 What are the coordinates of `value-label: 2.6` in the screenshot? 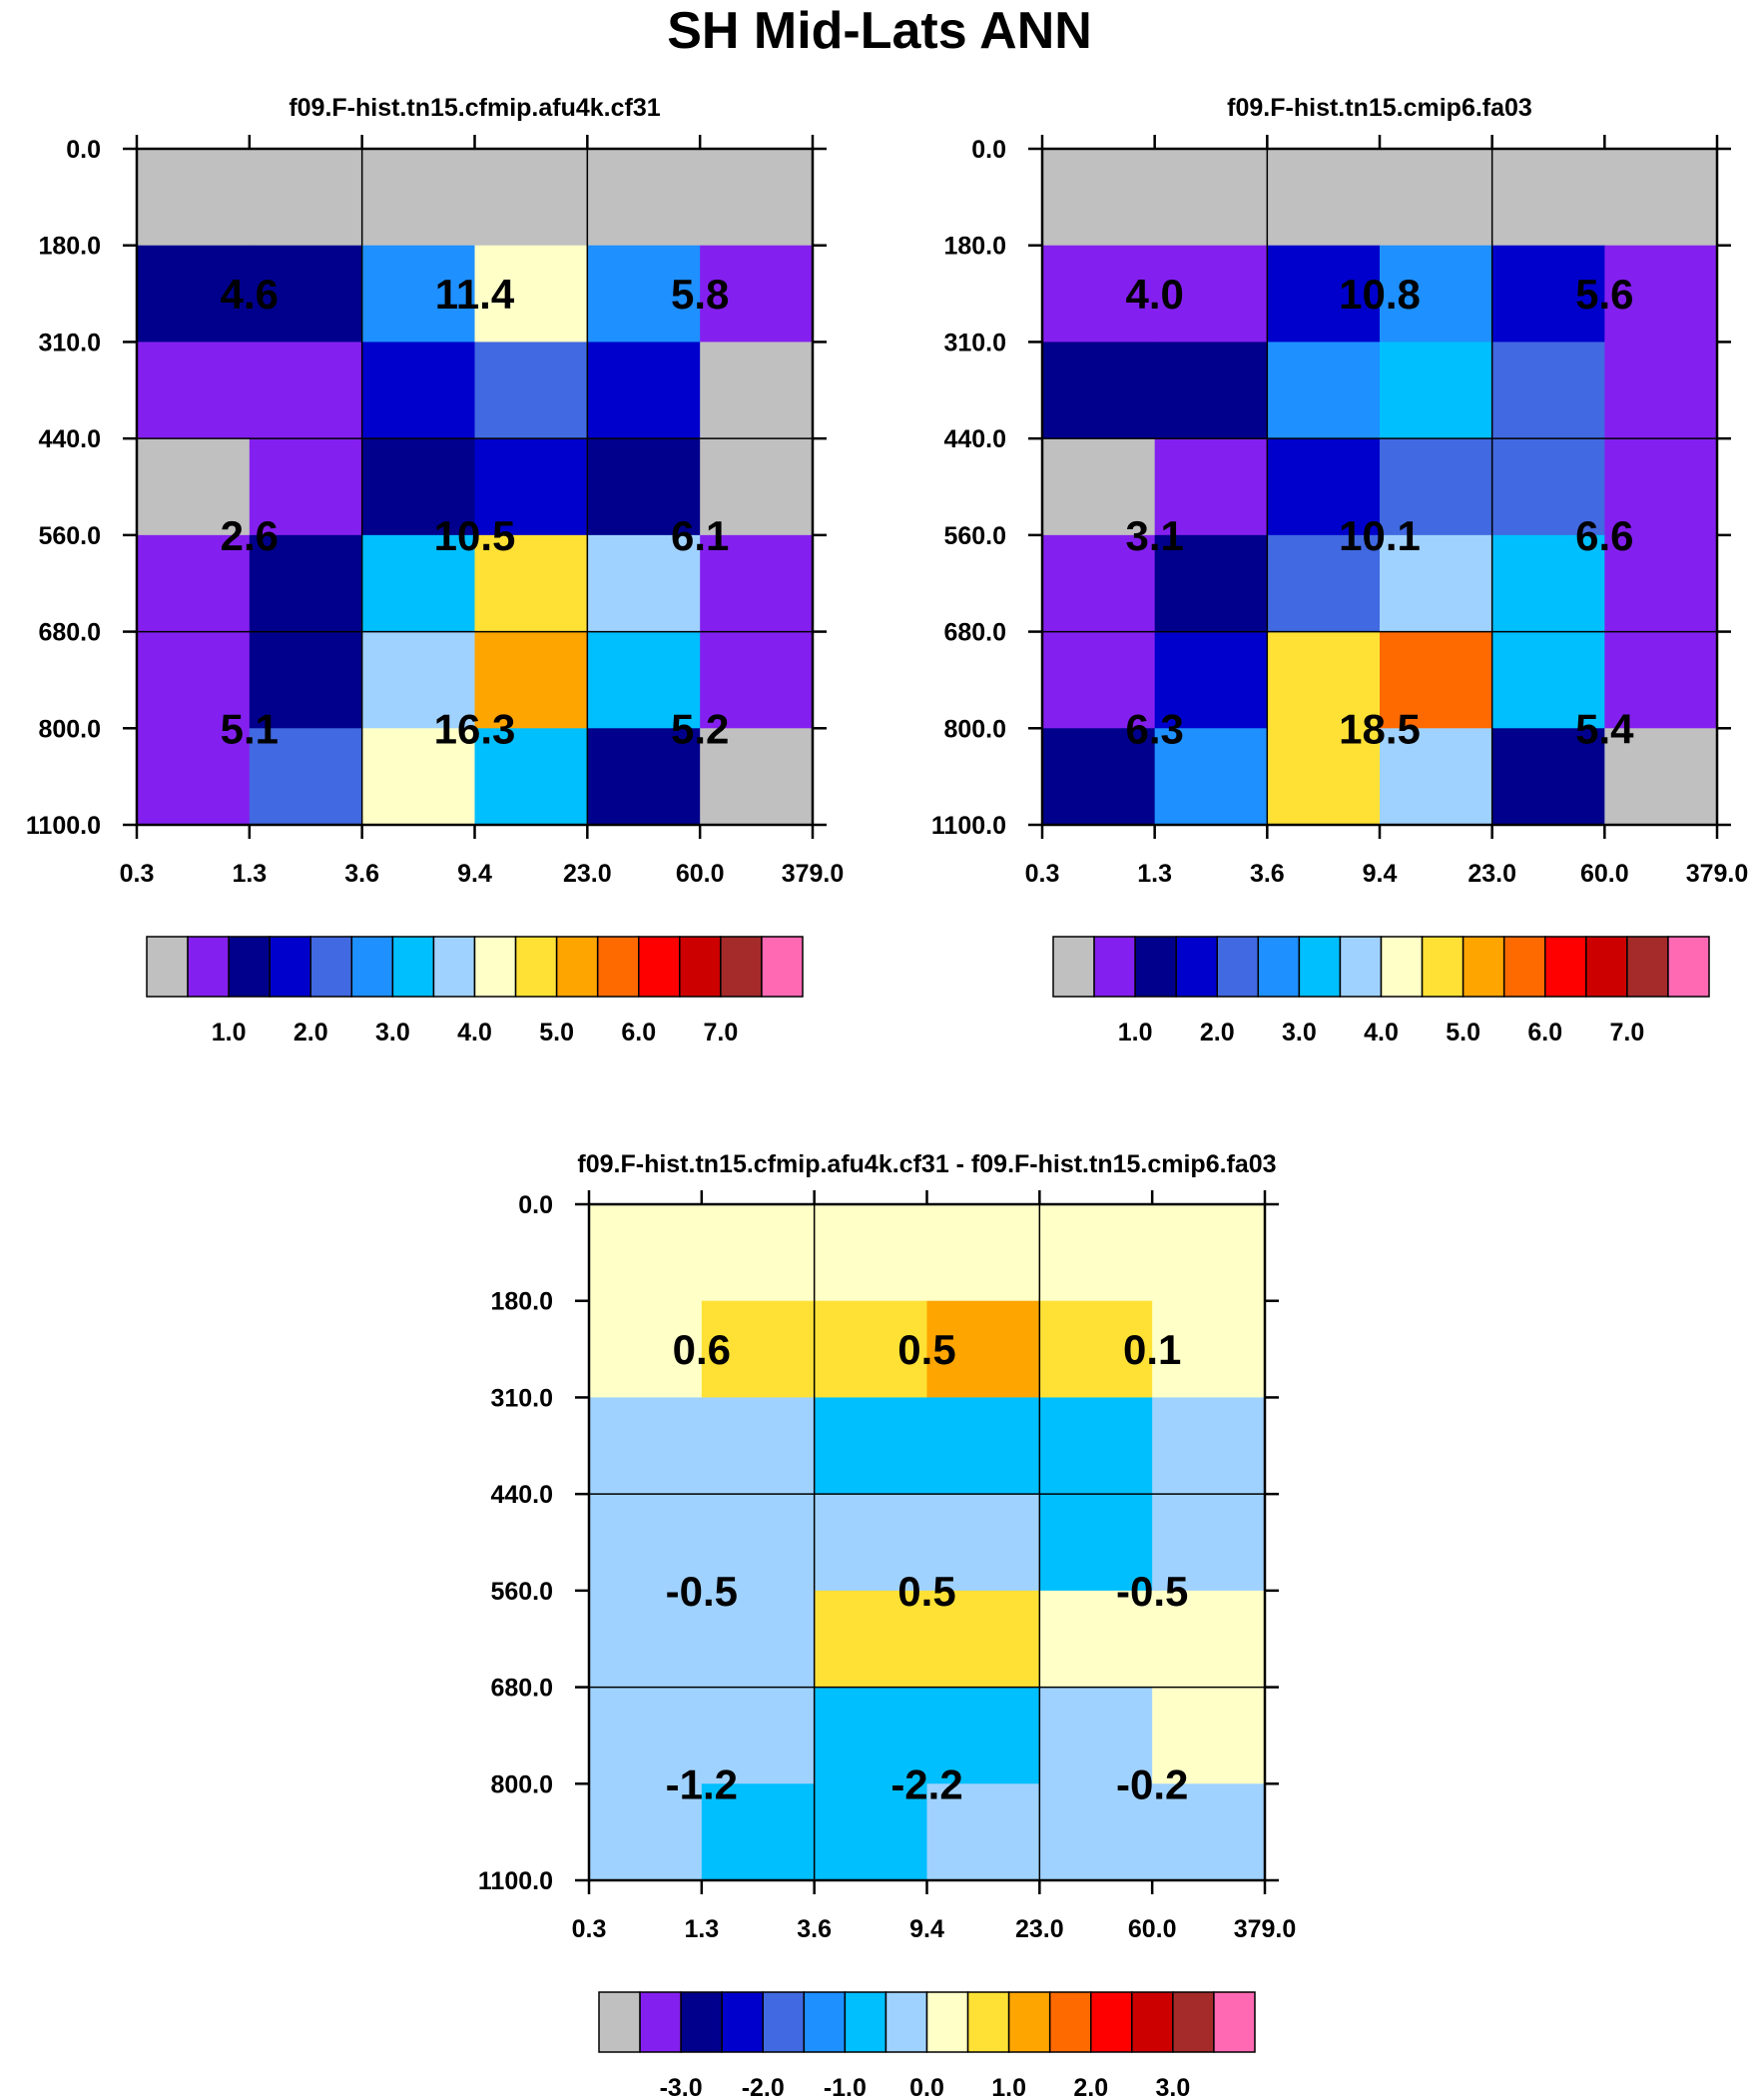 It's located at (250, 535).